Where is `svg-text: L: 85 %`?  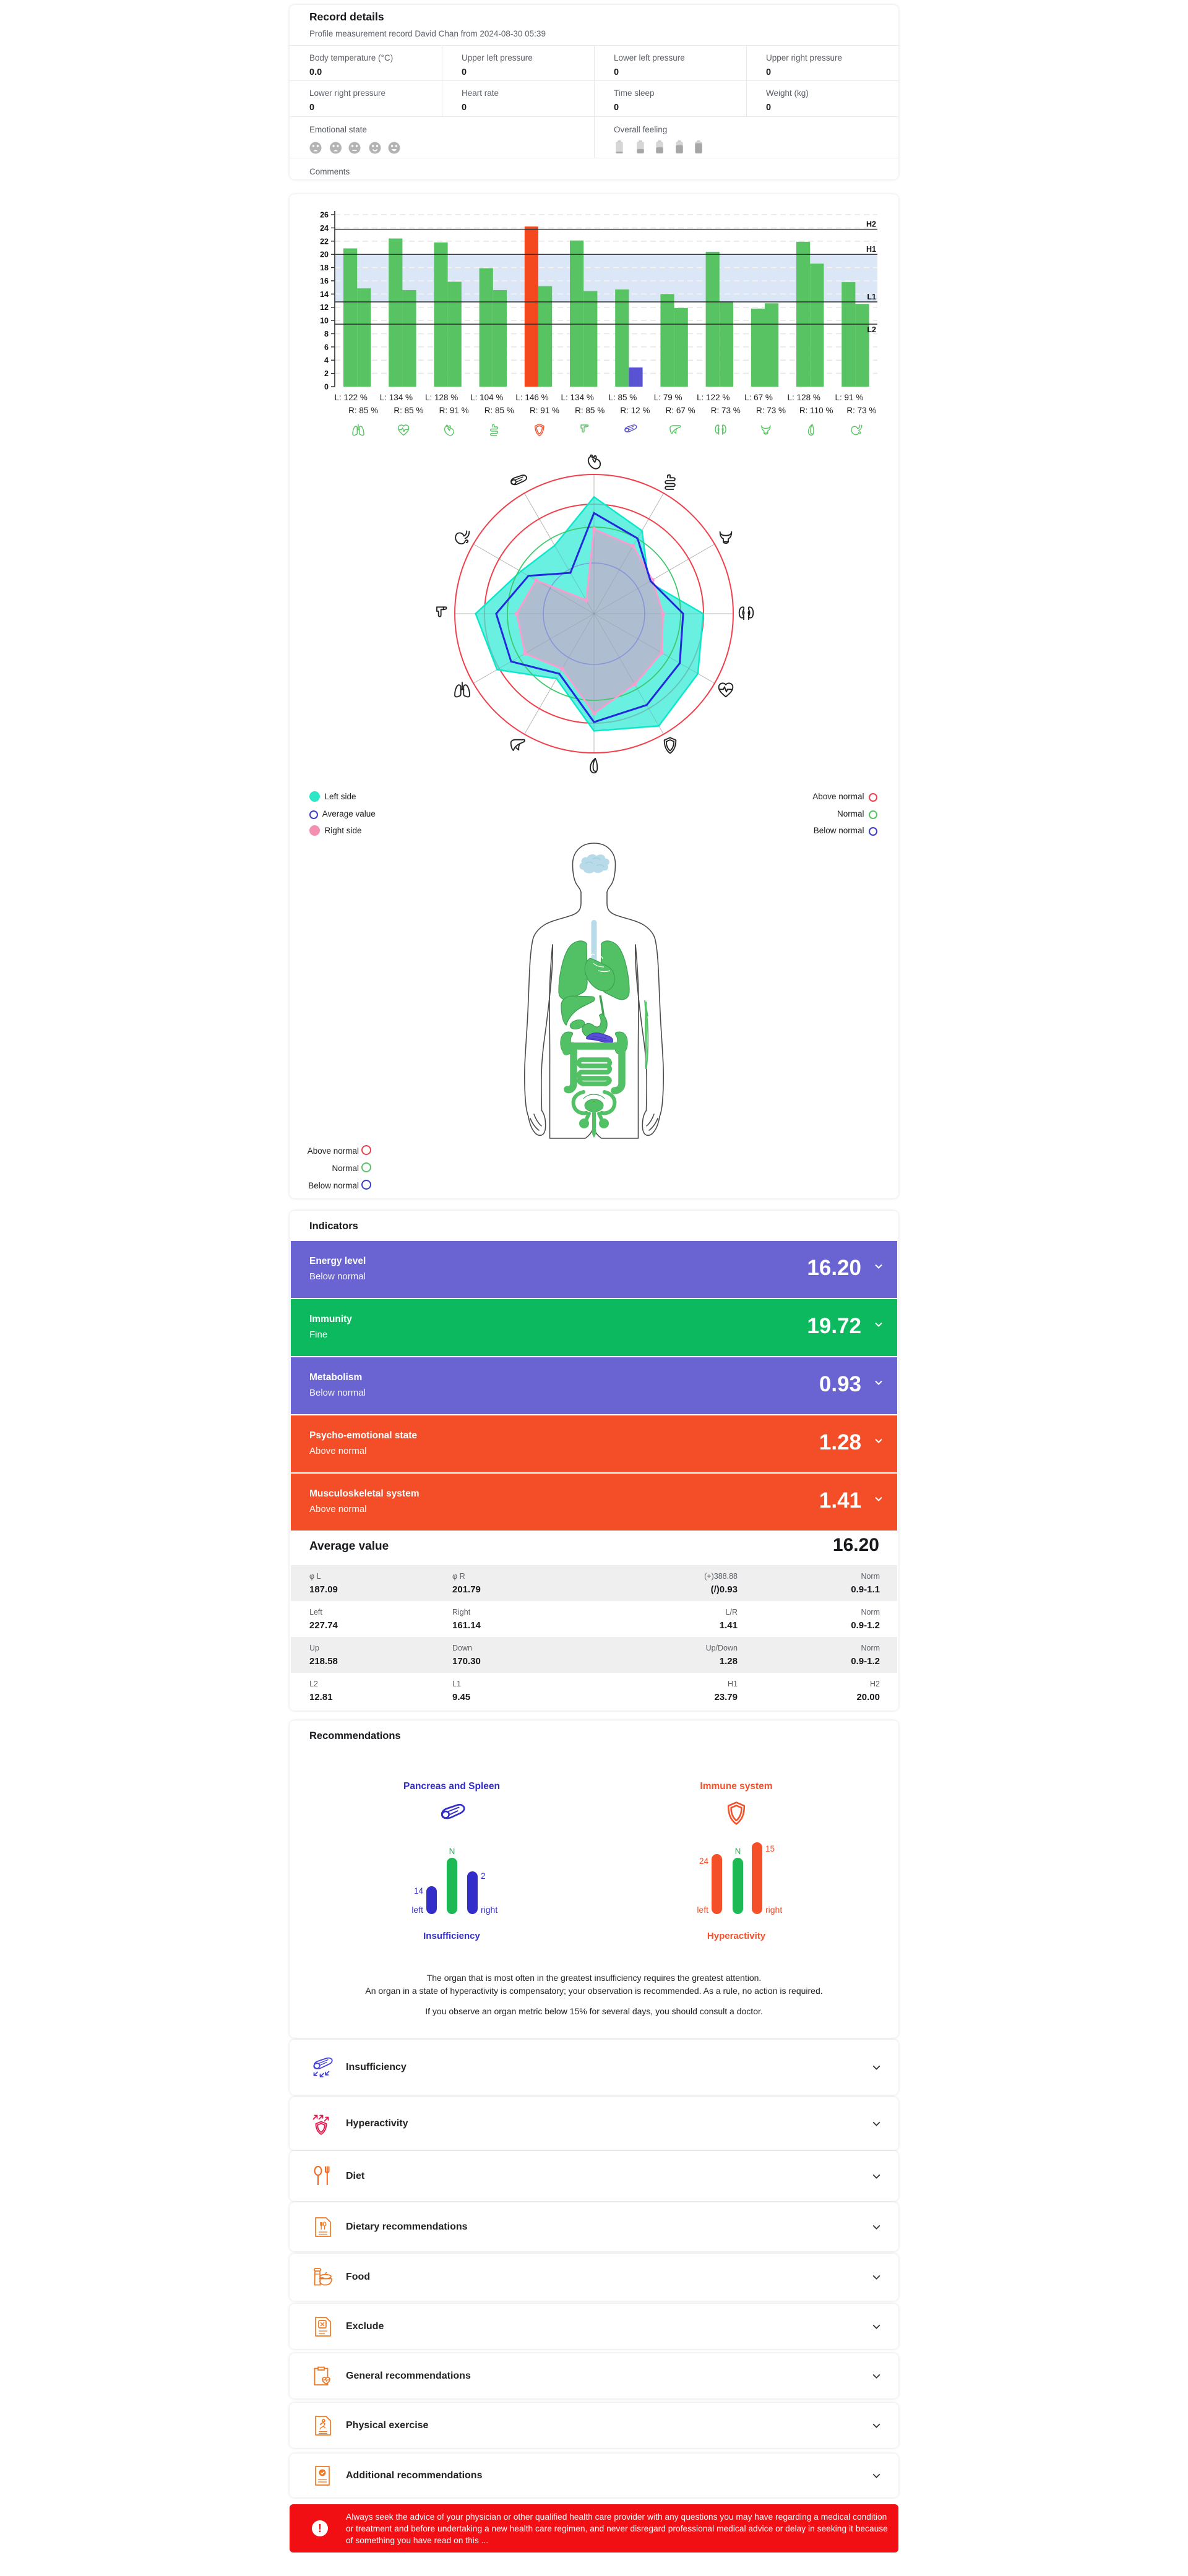 svg-text: L: 85 % is located at coordinates (623, 397).